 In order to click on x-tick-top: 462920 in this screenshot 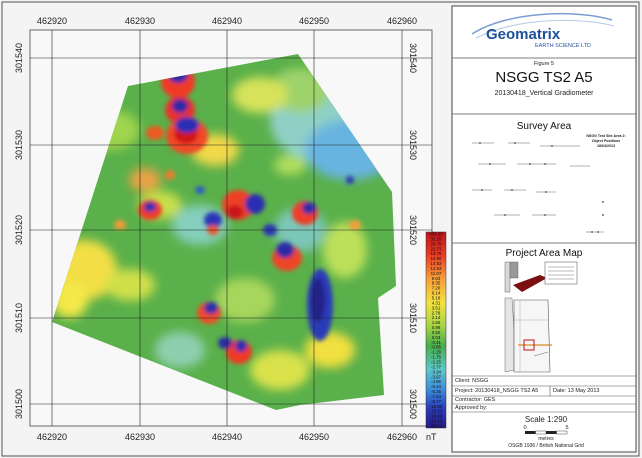, I will do `click(52, 21)`.